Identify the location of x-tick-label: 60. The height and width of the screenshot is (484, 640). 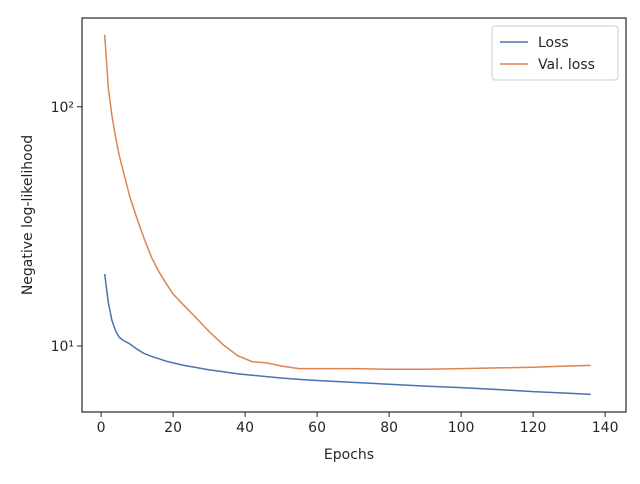
(317, 428).